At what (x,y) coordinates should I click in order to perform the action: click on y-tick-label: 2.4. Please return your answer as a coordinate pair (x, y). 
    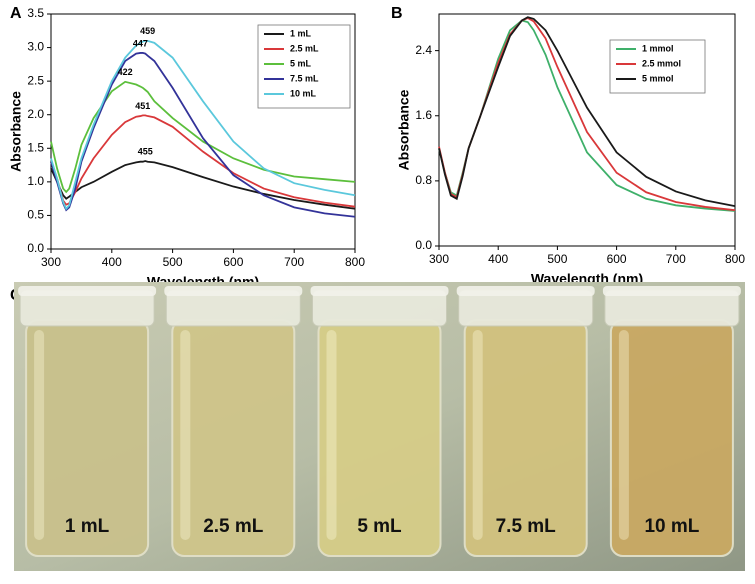
    Looking at the image, I should click on (423, 50).